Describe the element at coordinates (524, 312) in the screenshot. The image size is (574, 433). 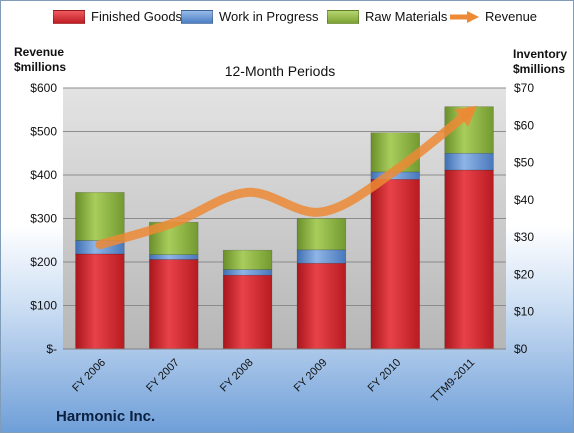
I see `right-tick-label: $10` at that location.